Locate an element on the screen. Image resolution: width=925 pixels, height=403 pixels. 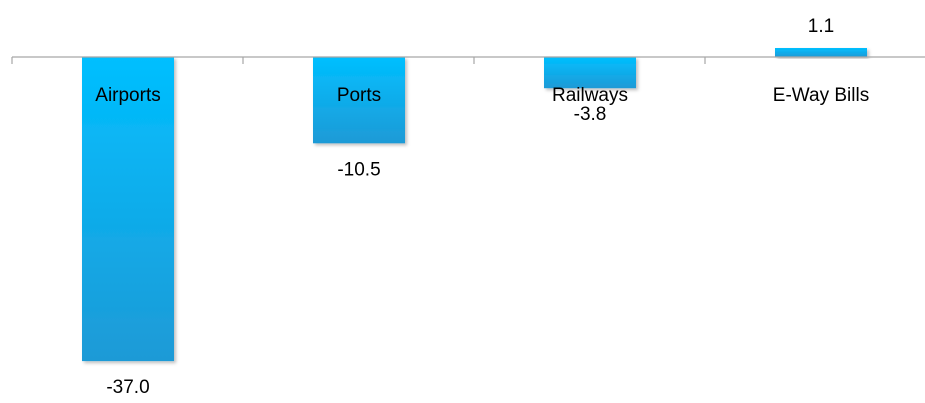
category-label: Airports is located at coordinates (127, 95).